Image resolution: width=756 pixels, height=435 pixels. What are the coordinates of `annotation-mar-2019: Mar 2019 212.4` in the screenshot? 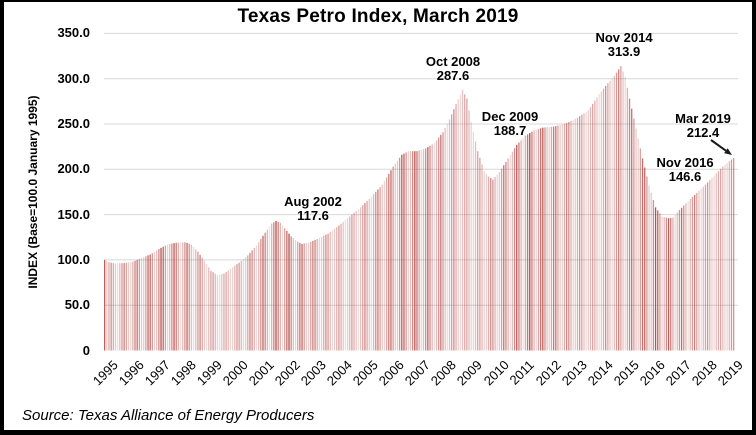 It's located at (703, 126).